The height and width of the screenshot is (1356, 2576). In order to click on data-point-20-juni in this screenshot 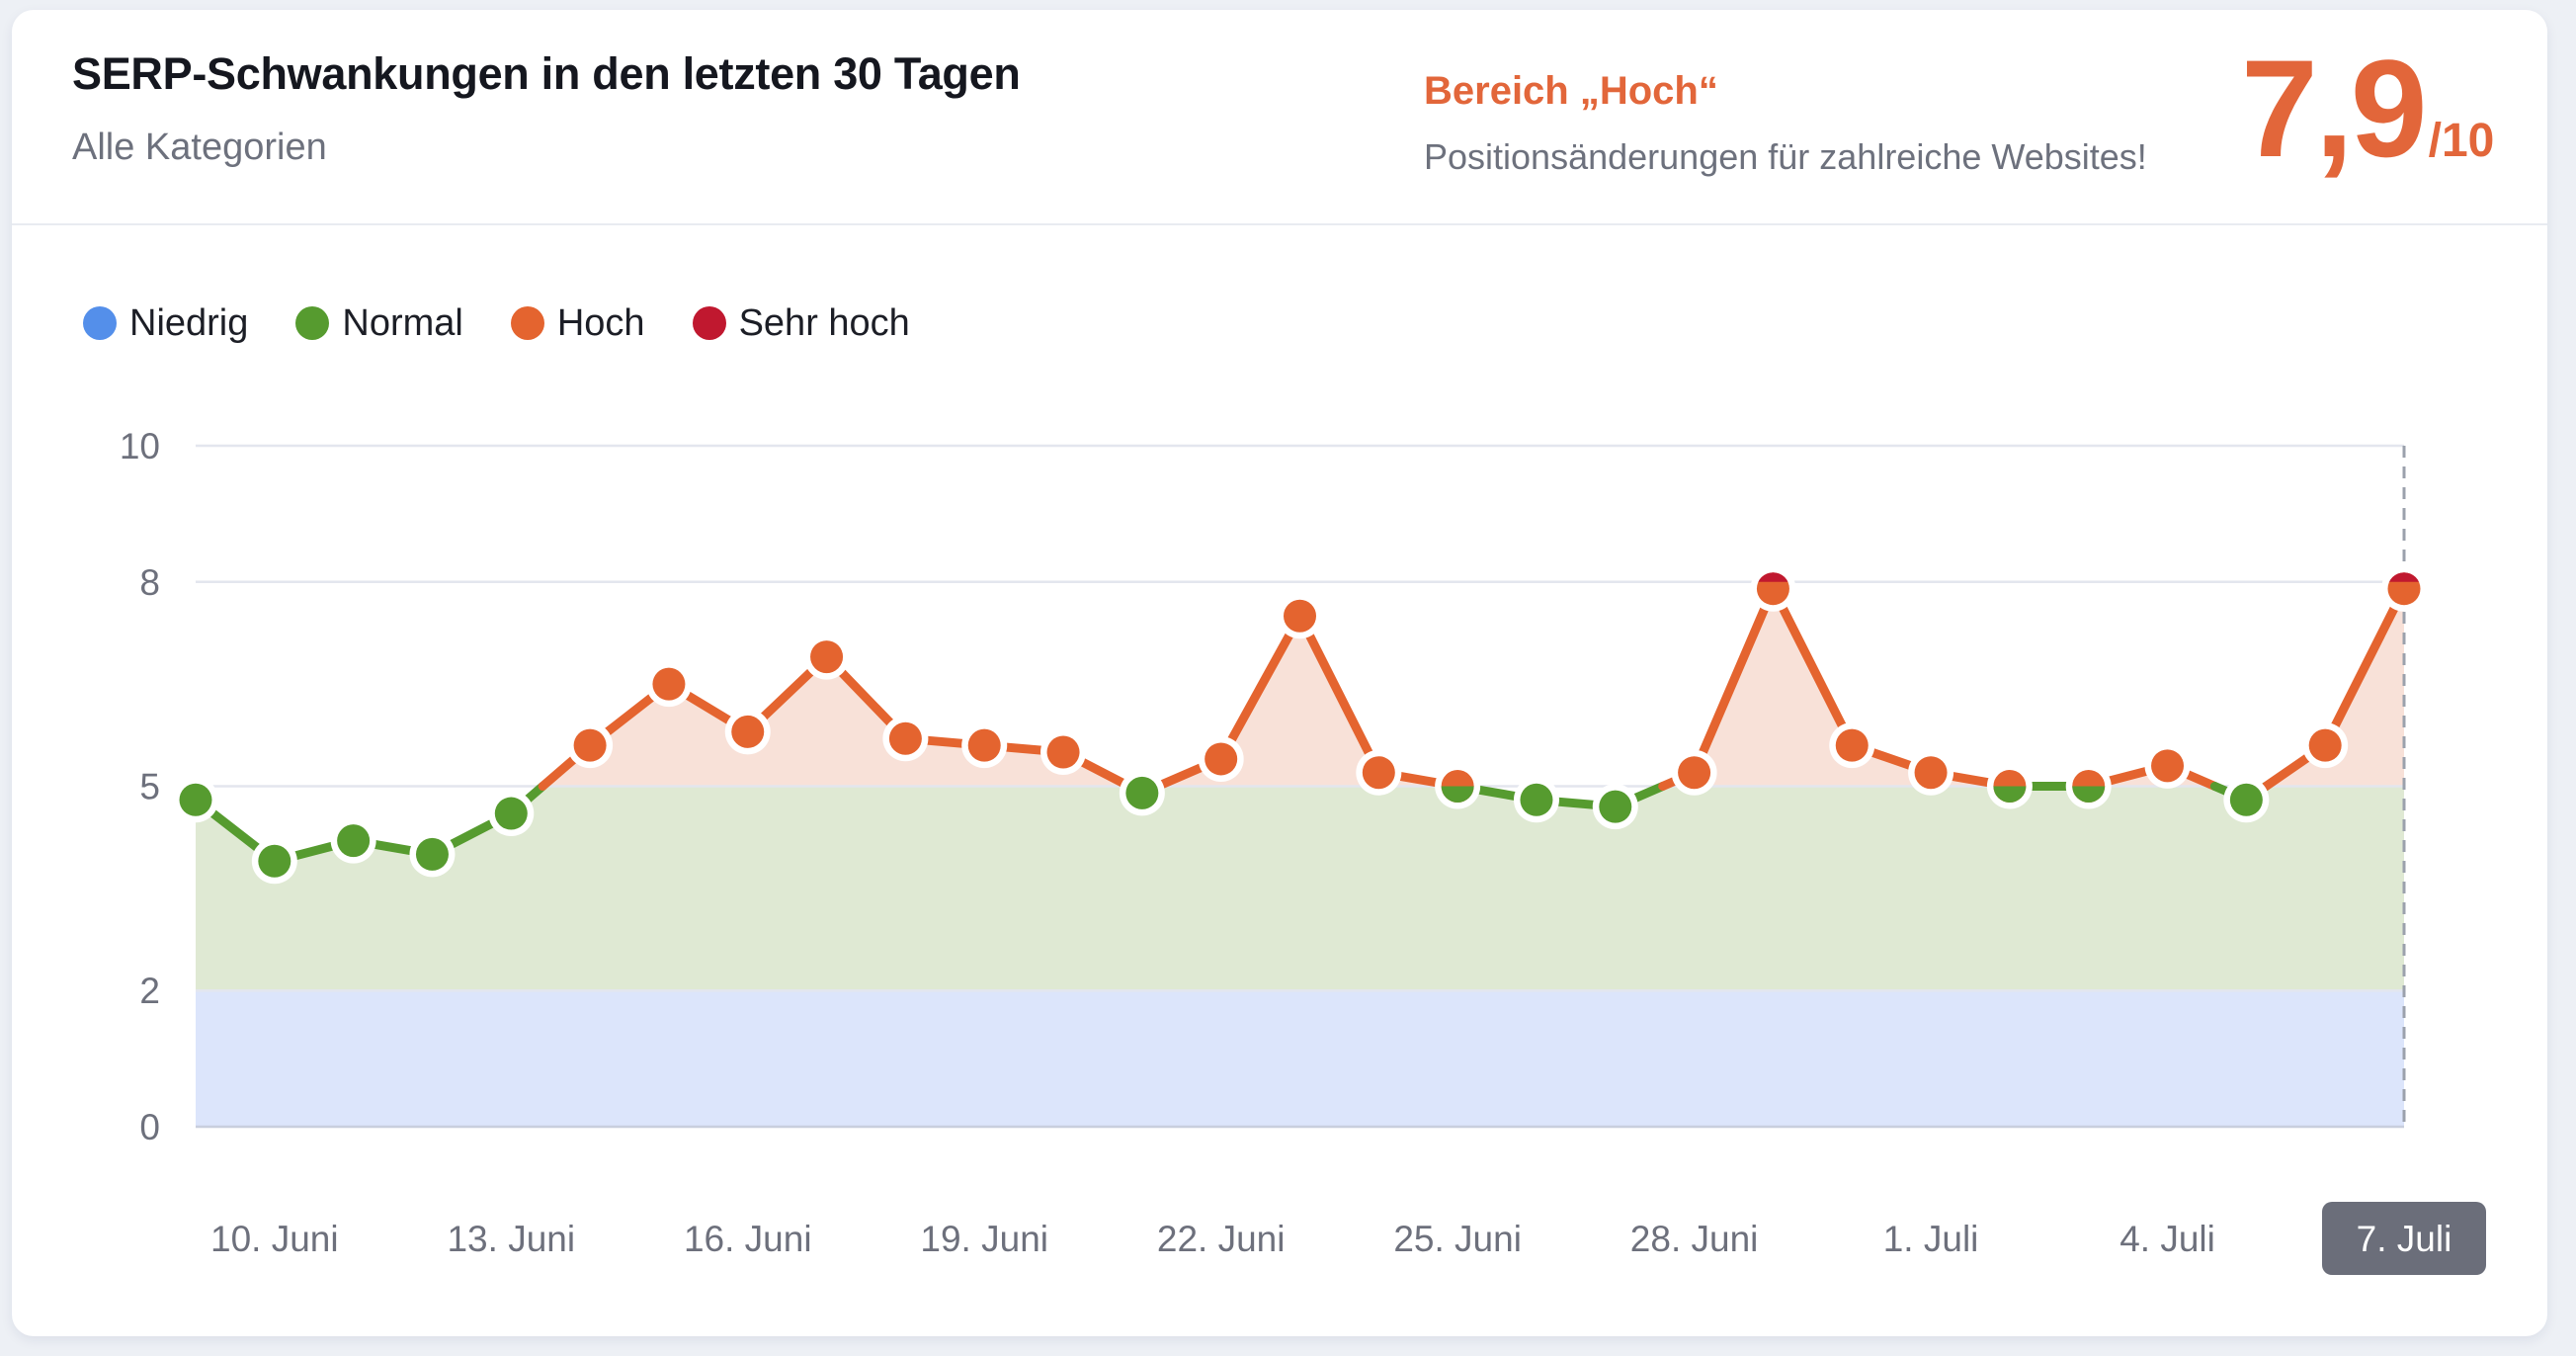, I will do `click(1063, 752)`.